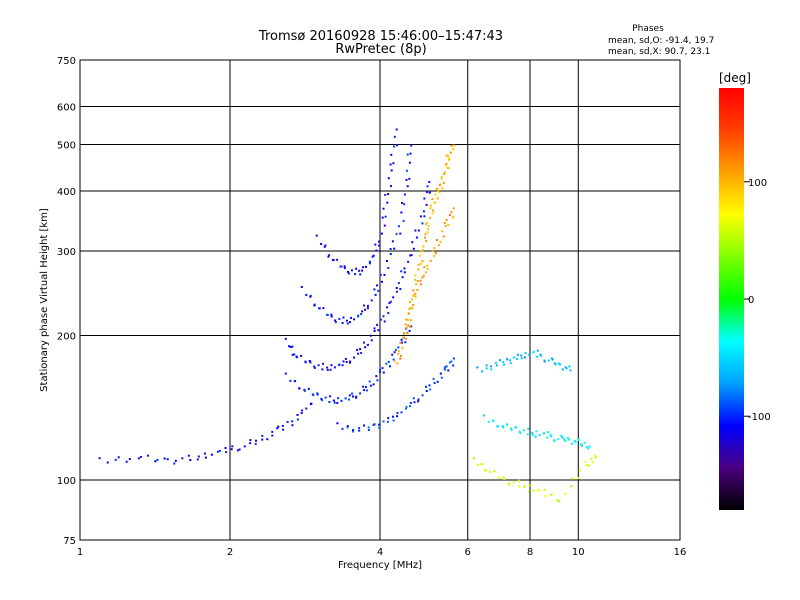 The image size is (800, 600). I want to click on colorbar-tick-label: -100, so click(759, 417).